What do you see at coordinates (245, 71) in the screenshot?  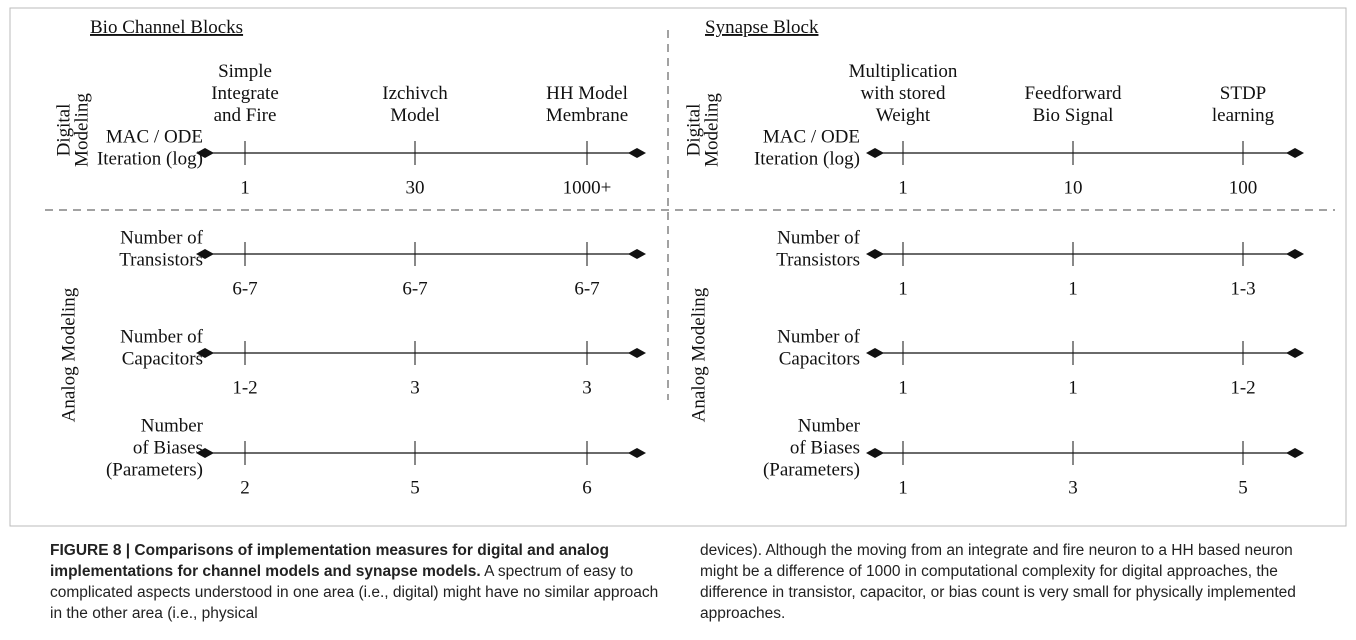 I see `column-header: Simple` at bounding box center [245, 71].